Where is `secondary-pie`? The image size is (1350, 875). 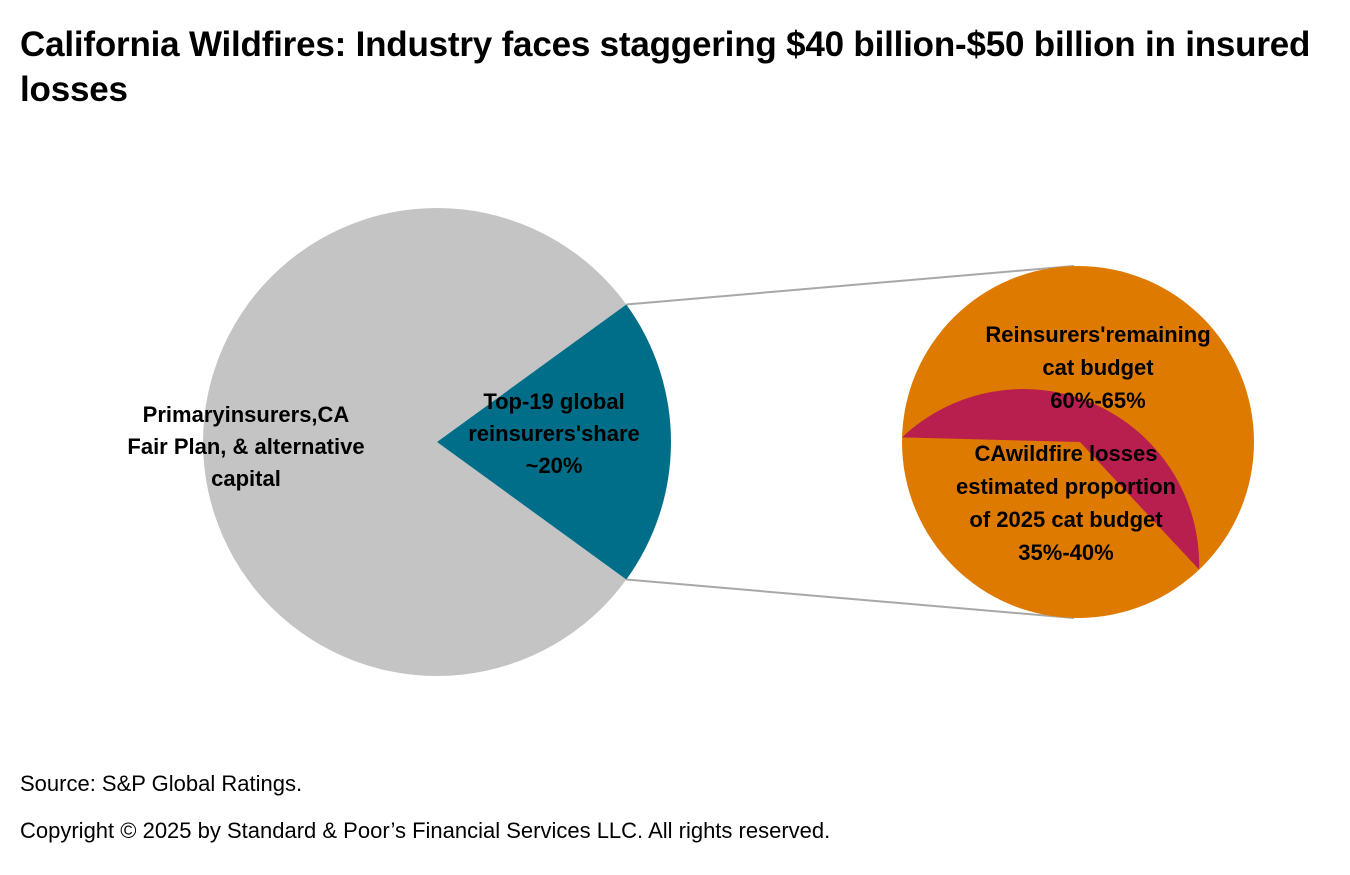 secondary-pie is located at coordinates (1078, 442).